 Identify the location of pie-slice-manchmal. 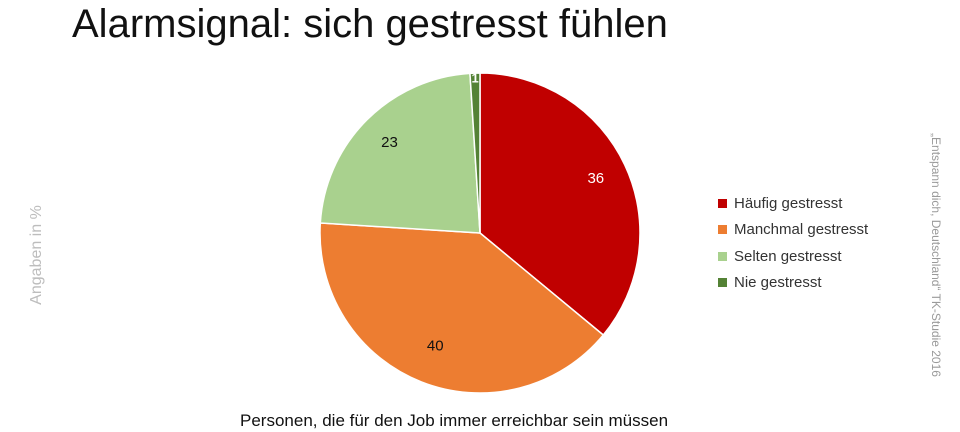
(462, 308).